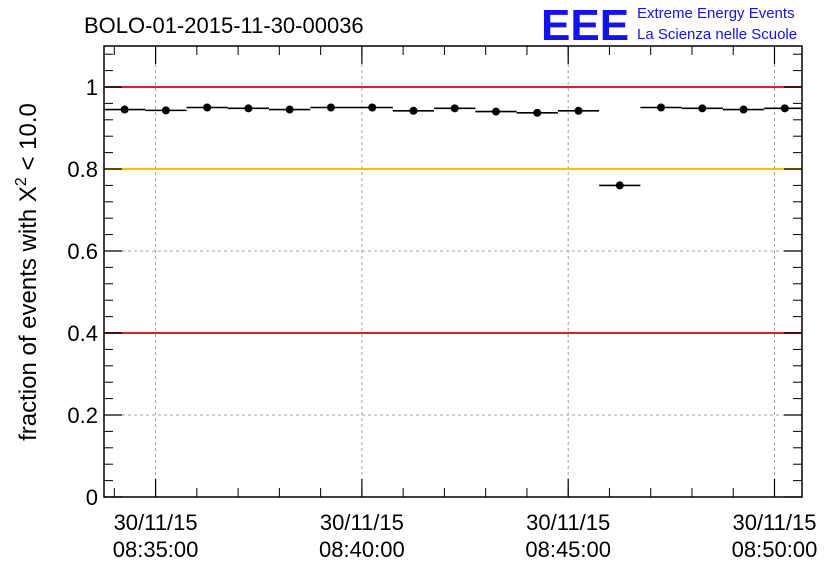 This screenshot has width=836, height=572. I want to click on x-tick-label-time: 08:45:00, so click(568, 549).